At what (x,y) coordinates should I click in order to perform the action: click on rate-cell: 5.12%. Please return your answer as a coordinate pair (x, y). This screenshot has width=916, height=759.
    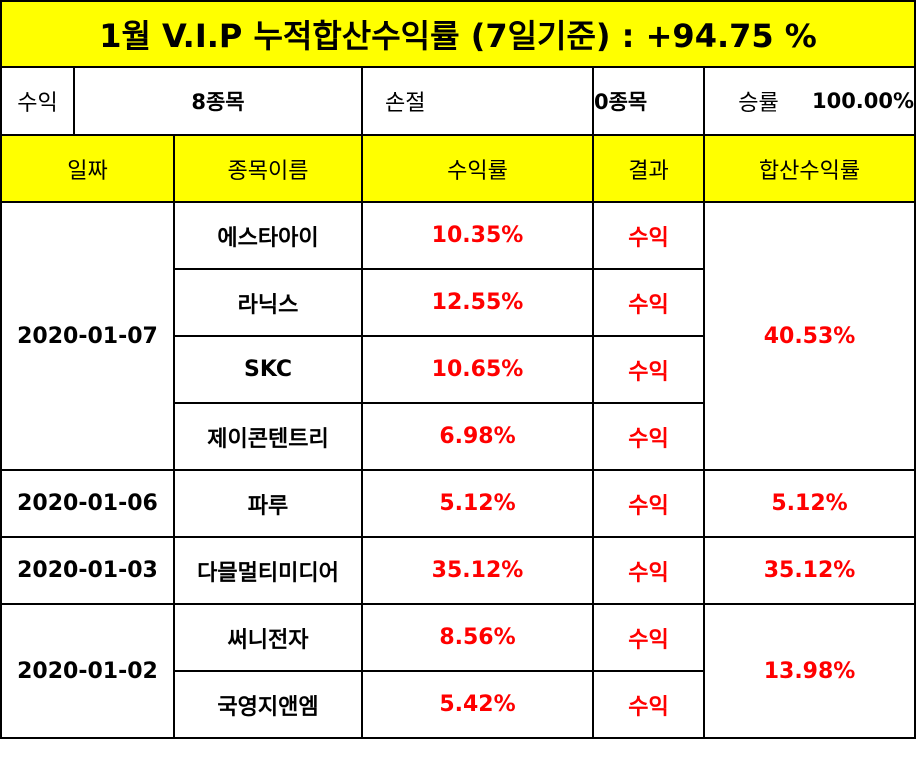
    Looking at the image, I should click on (477, 503).